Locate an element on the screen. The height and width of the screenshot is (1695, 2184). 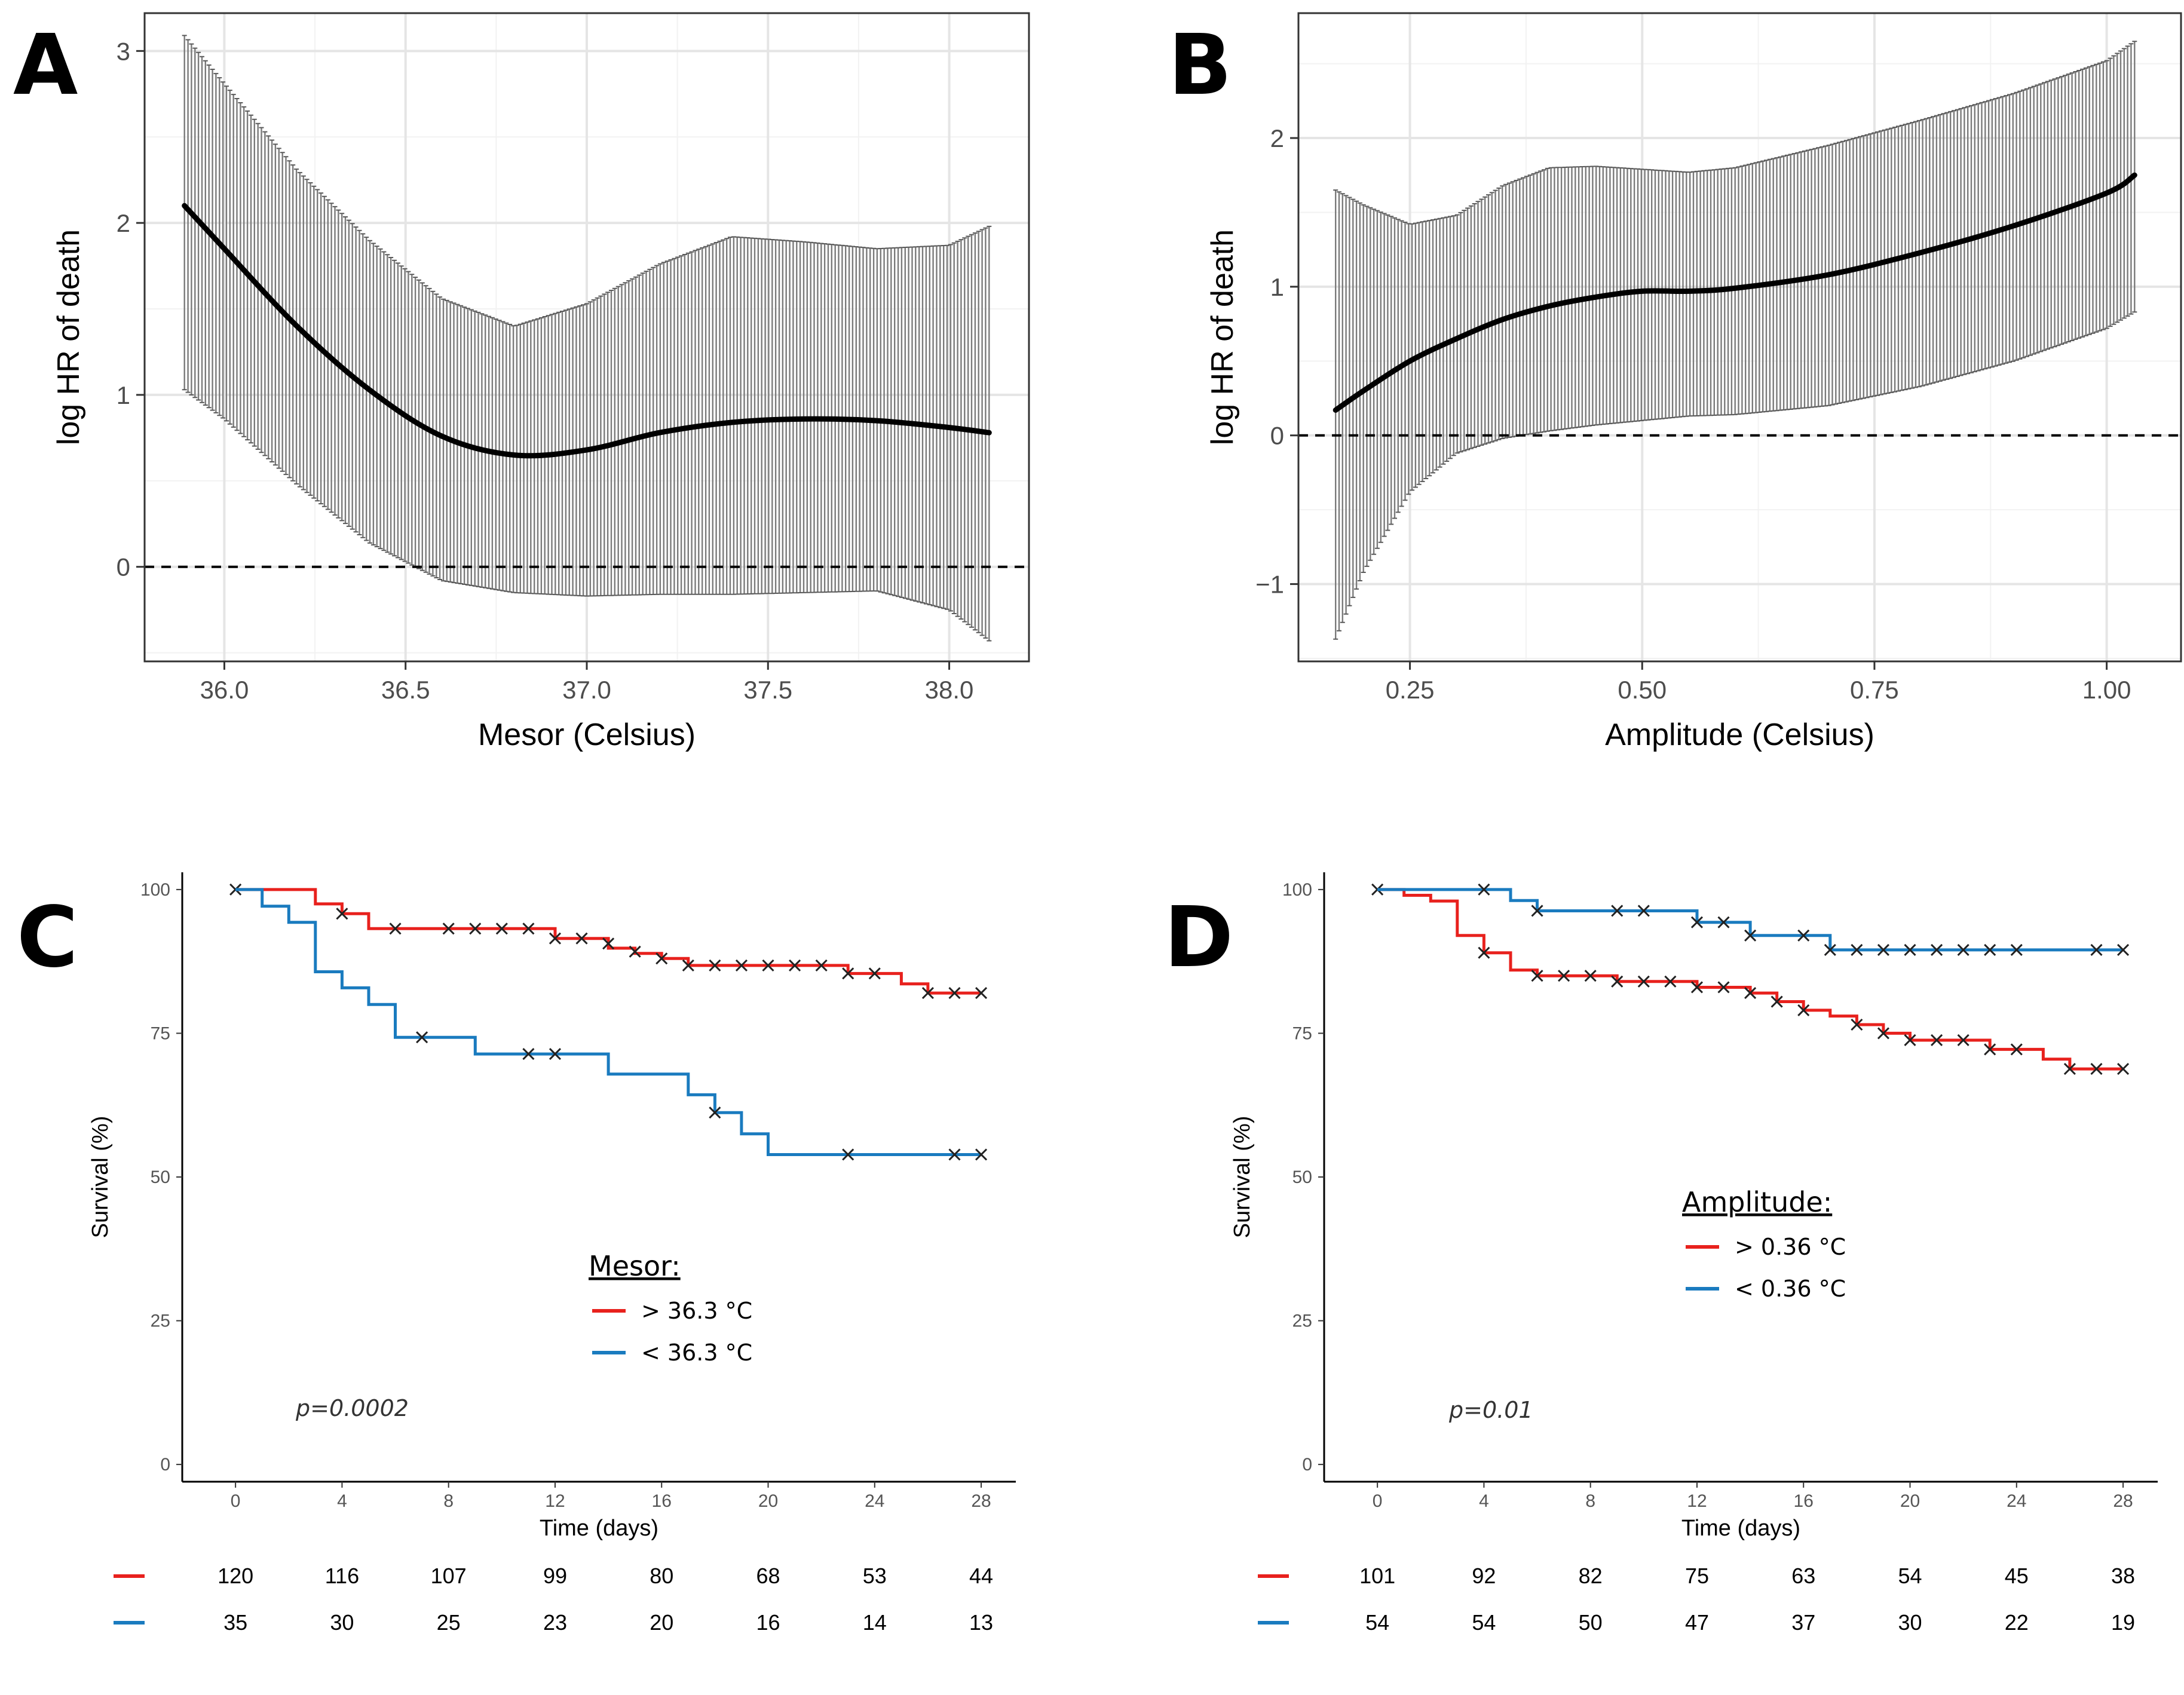
confidence-interval-caps is located at coordinates (1735, 340).